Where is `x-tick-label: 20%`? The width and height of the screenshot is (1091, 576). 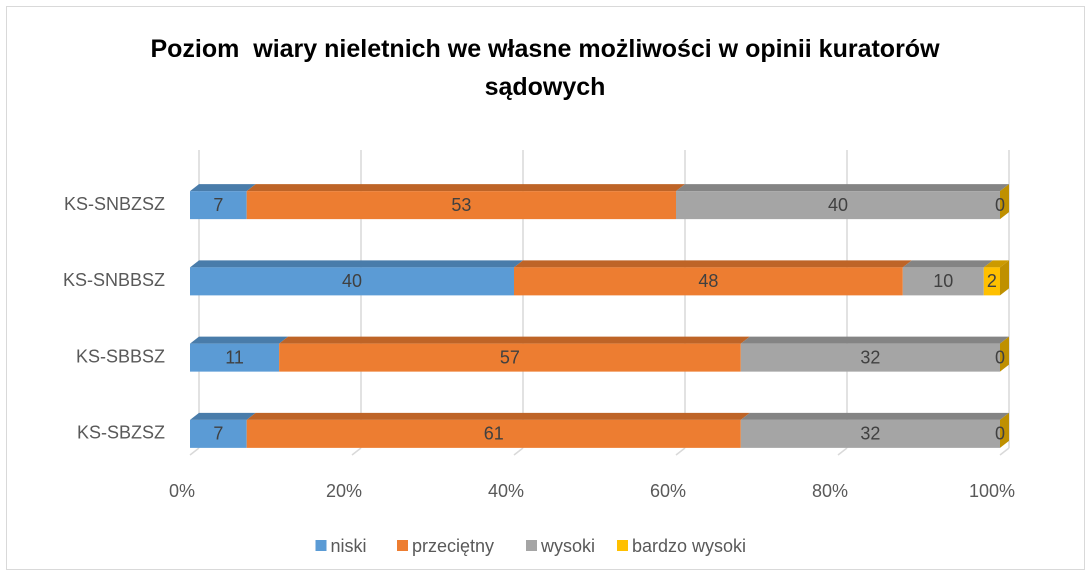 x-tick-label: 20% is located at coordinates (344, 491).